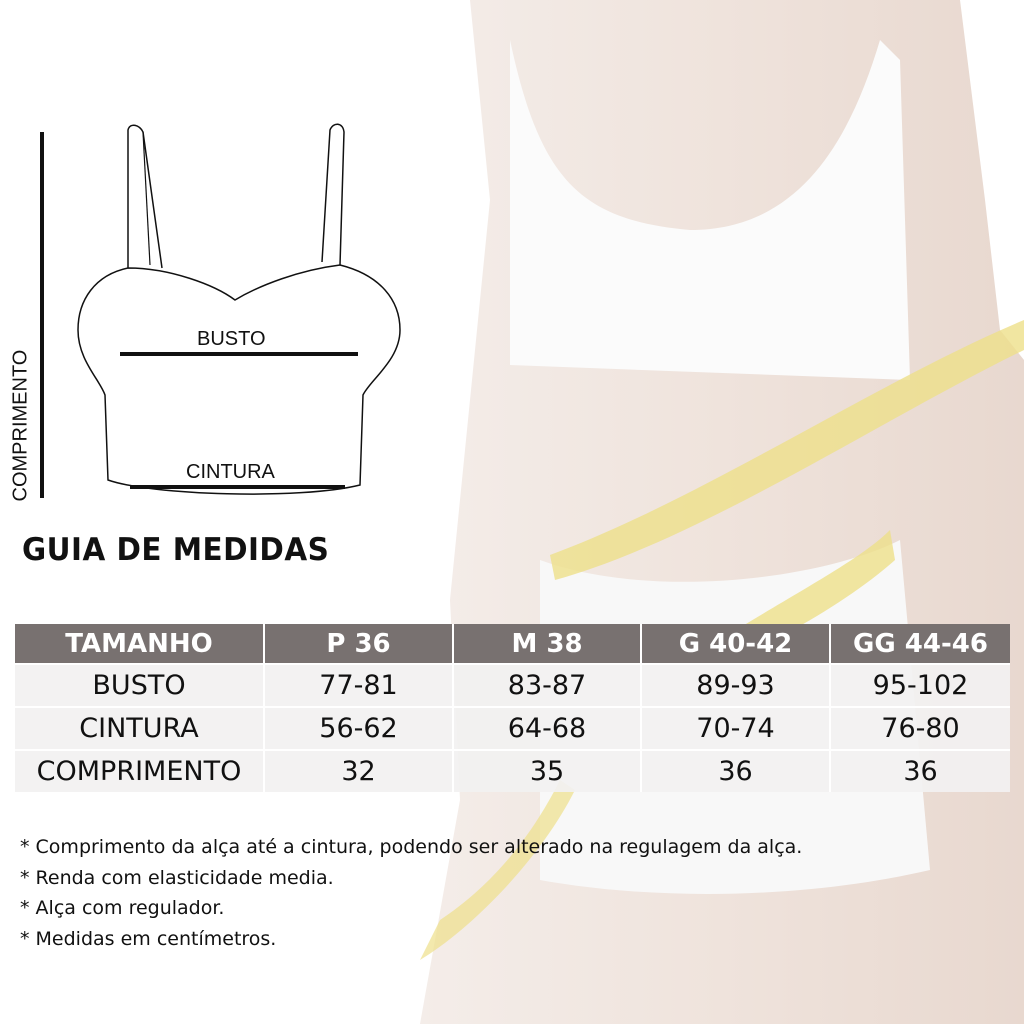 This screenshot has width=1024, height=1024. I want to click on cell: 64-68, so click(547, 728).